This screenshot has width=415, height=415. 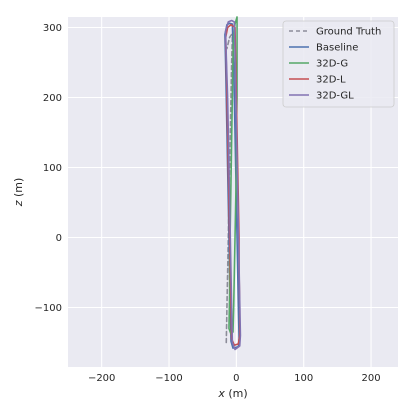 What do you see at coordinates (229, 188) in the screenshot?
I see `series-line-ground-truth` at bounding box center [229, 188].